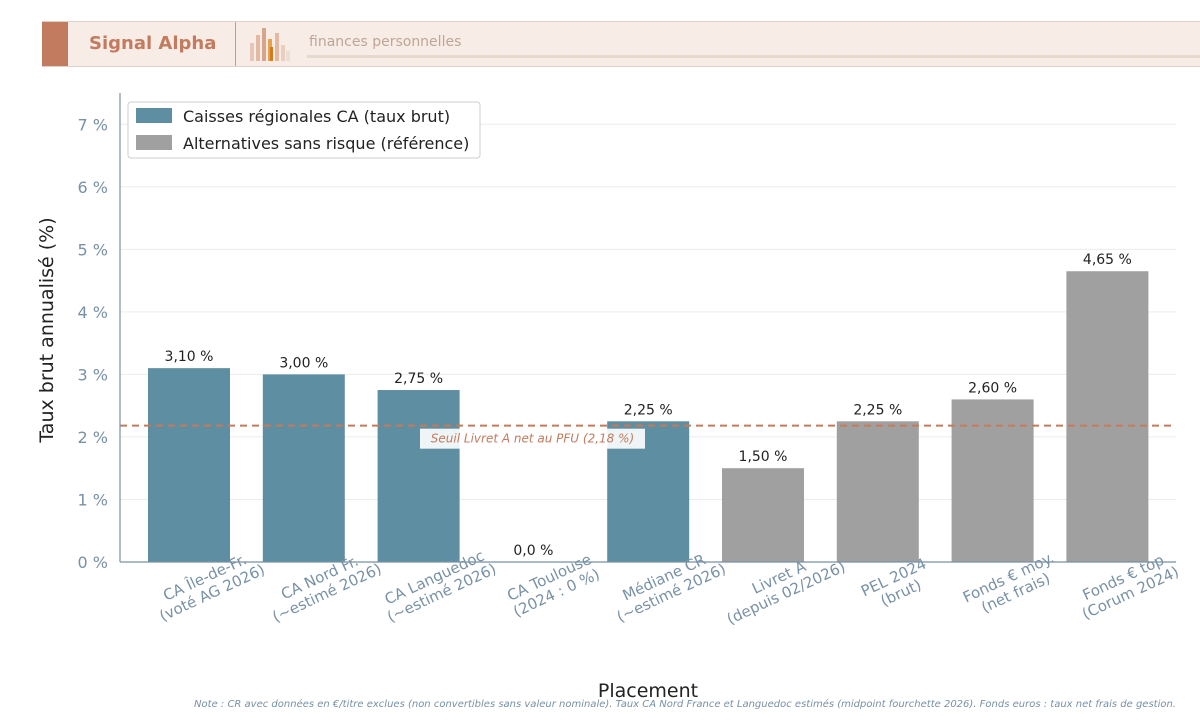  What do you see at coordinates (316, 116) in the screenshot?
I see `legend-label-ca: Caisses régionales CA (taux brut)` at bounding box center [316, 116].